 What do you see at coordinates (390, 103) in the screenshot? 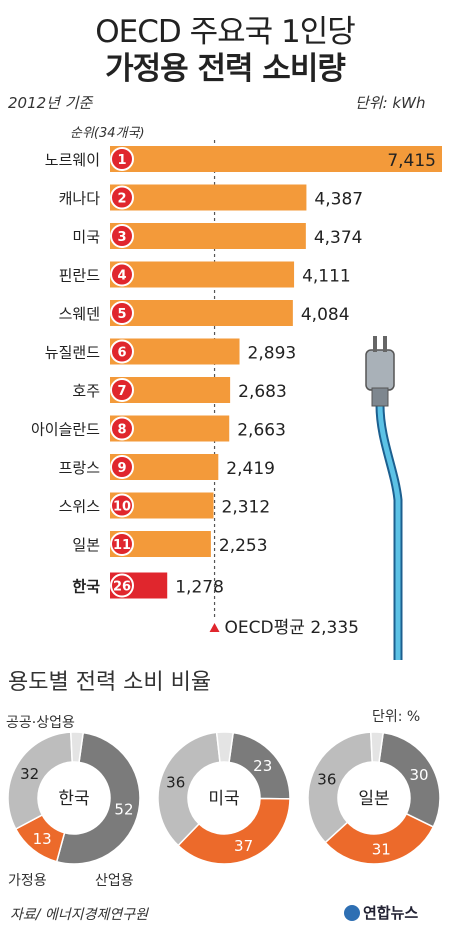
I see `unit-note: 단위: kWh` at bounding box center [390, 103].